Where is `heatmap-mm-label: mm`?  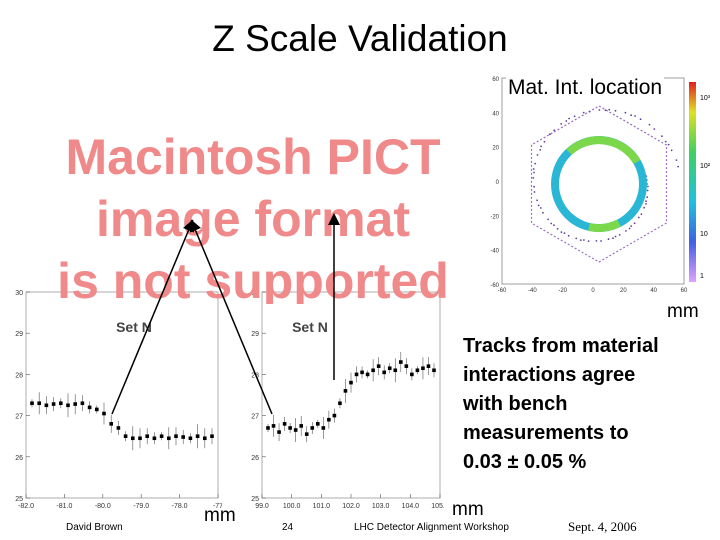 heatmap-mm-label: mm is located at coordinates (683, 311).